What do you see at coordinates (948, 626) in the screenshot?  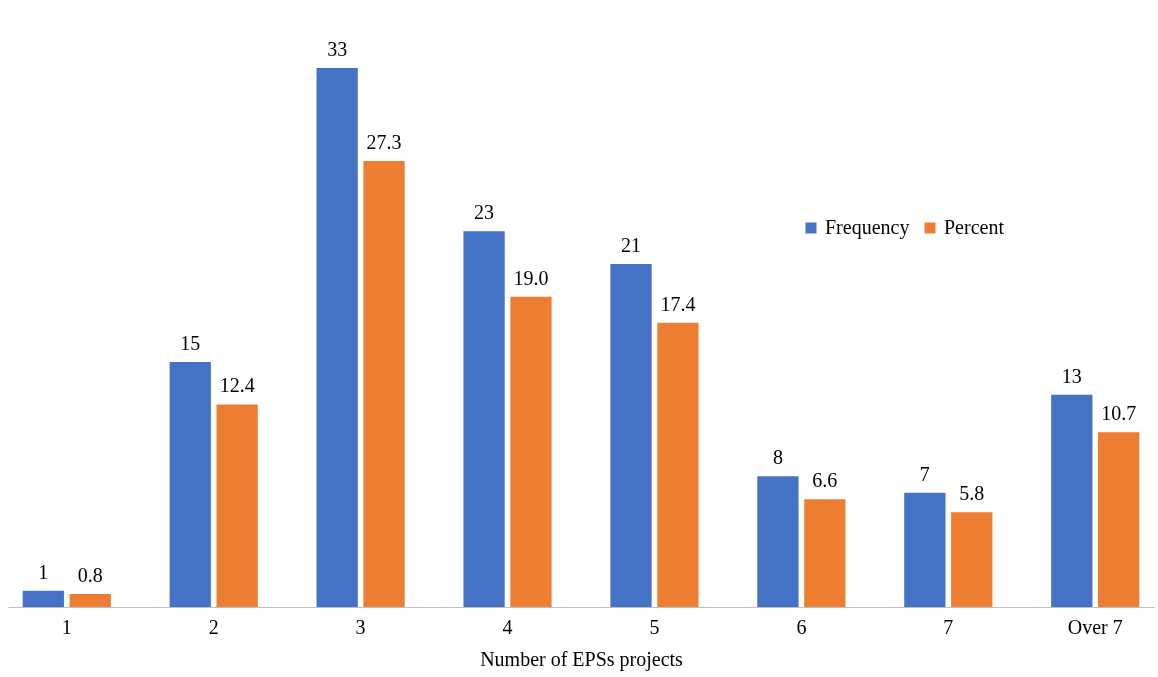 I see `x-tick-label: 7` at bounding box center [948, 626].